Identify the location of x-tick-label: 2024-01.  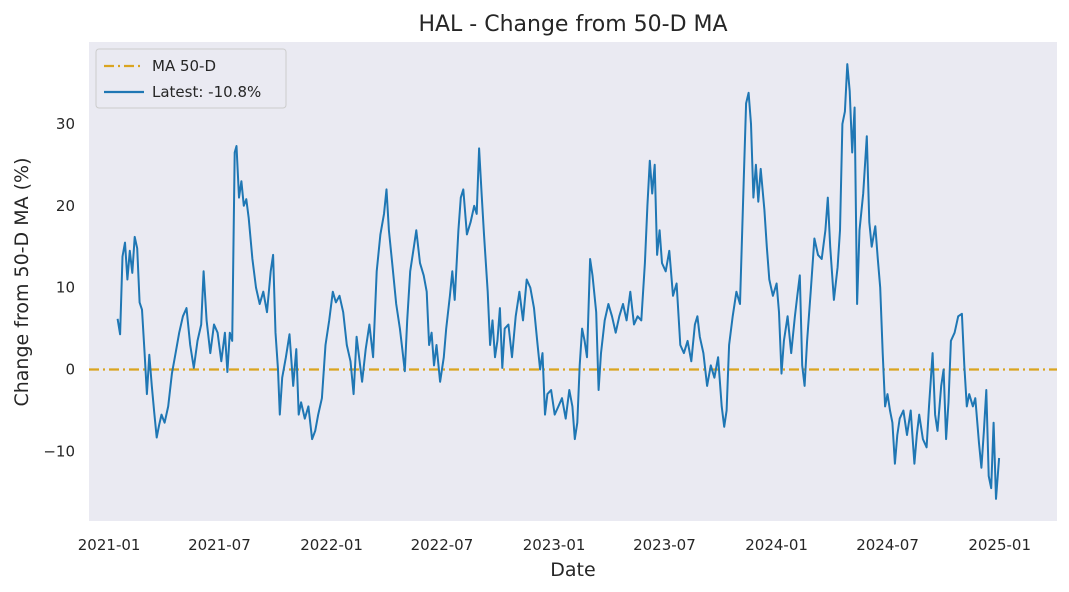
(776, 545).